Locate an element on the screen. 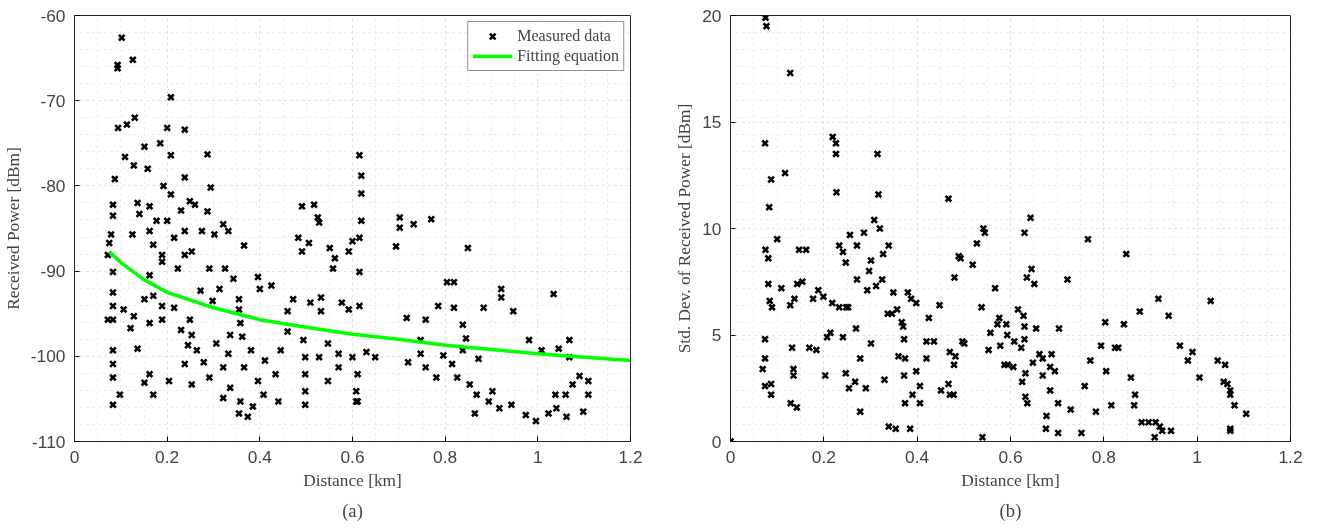 This screenshot has width=1325, height=529. y-tick-label: 5 is located at coordinates (716, 335).